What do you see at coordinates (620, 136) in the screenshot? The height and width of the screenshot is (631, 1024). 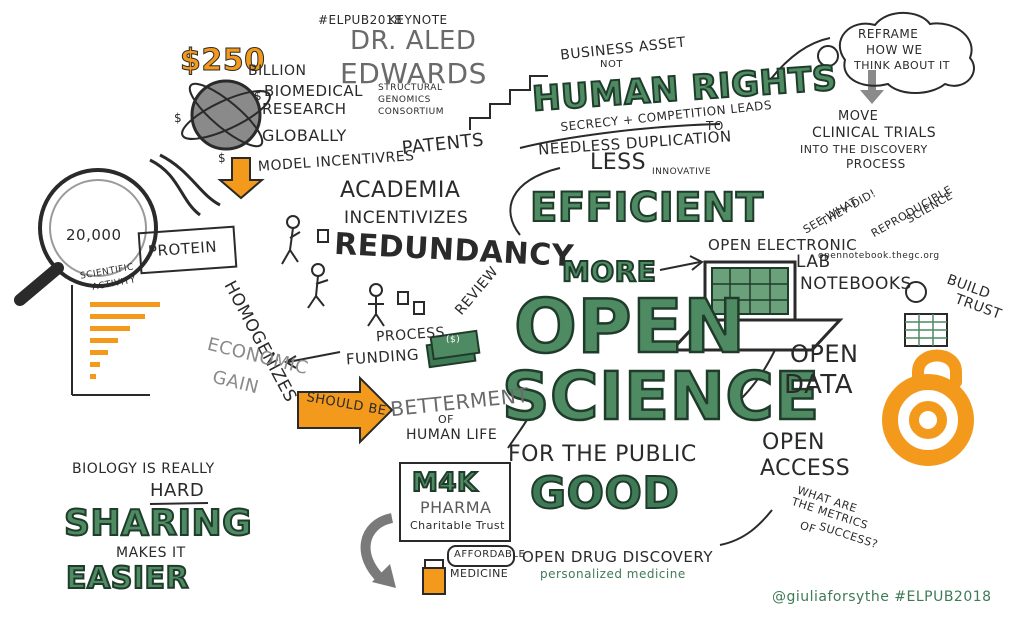 I see `duplication-bracket` at bounding box center [620, 136].